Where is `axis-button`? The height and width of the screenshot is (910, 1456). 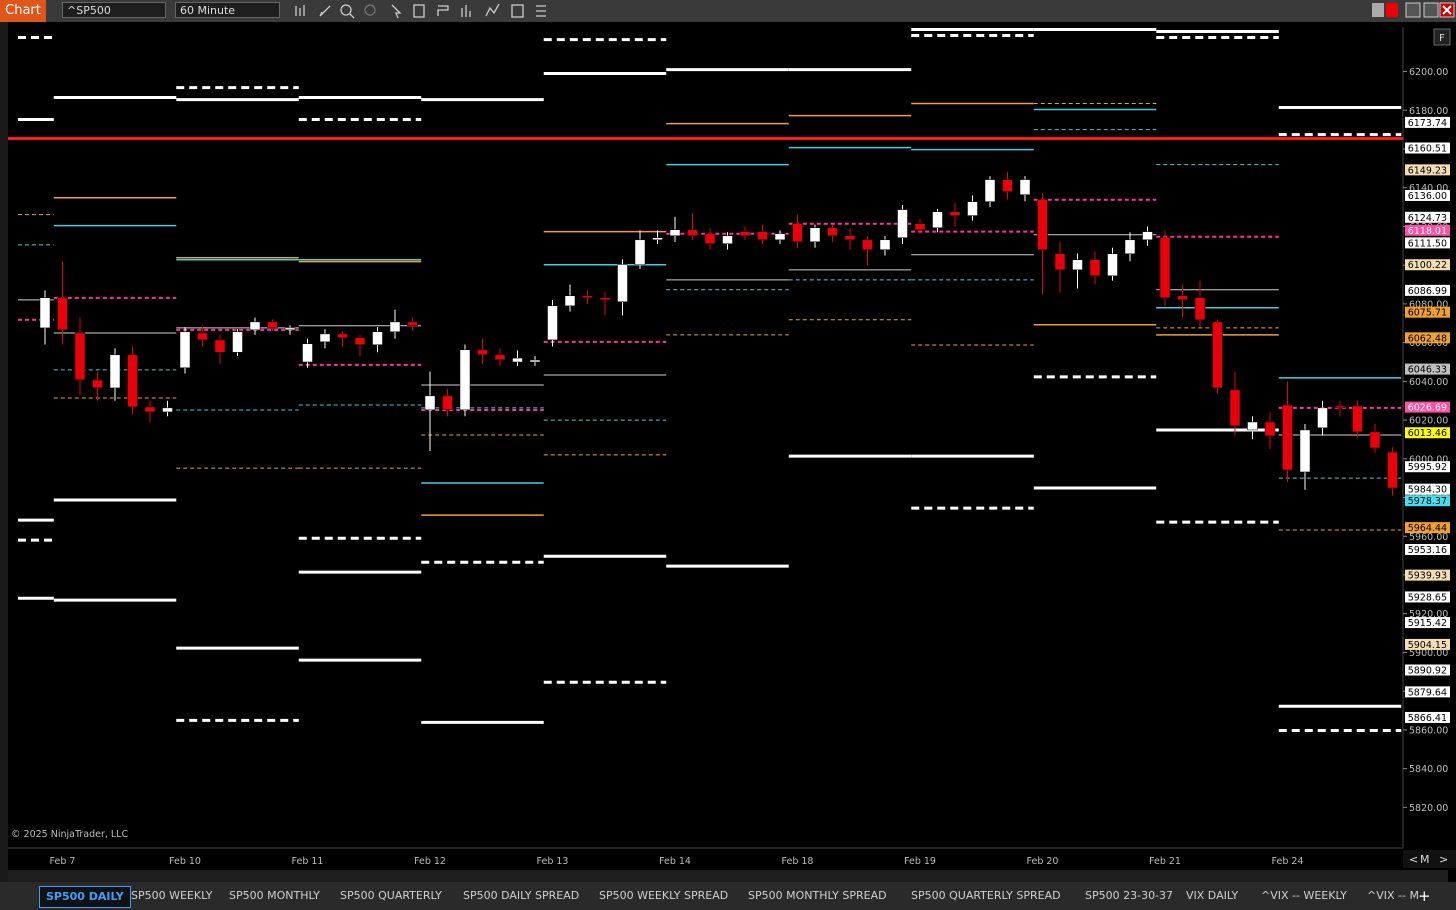 axis-button is located at coordinates (1442, 37).